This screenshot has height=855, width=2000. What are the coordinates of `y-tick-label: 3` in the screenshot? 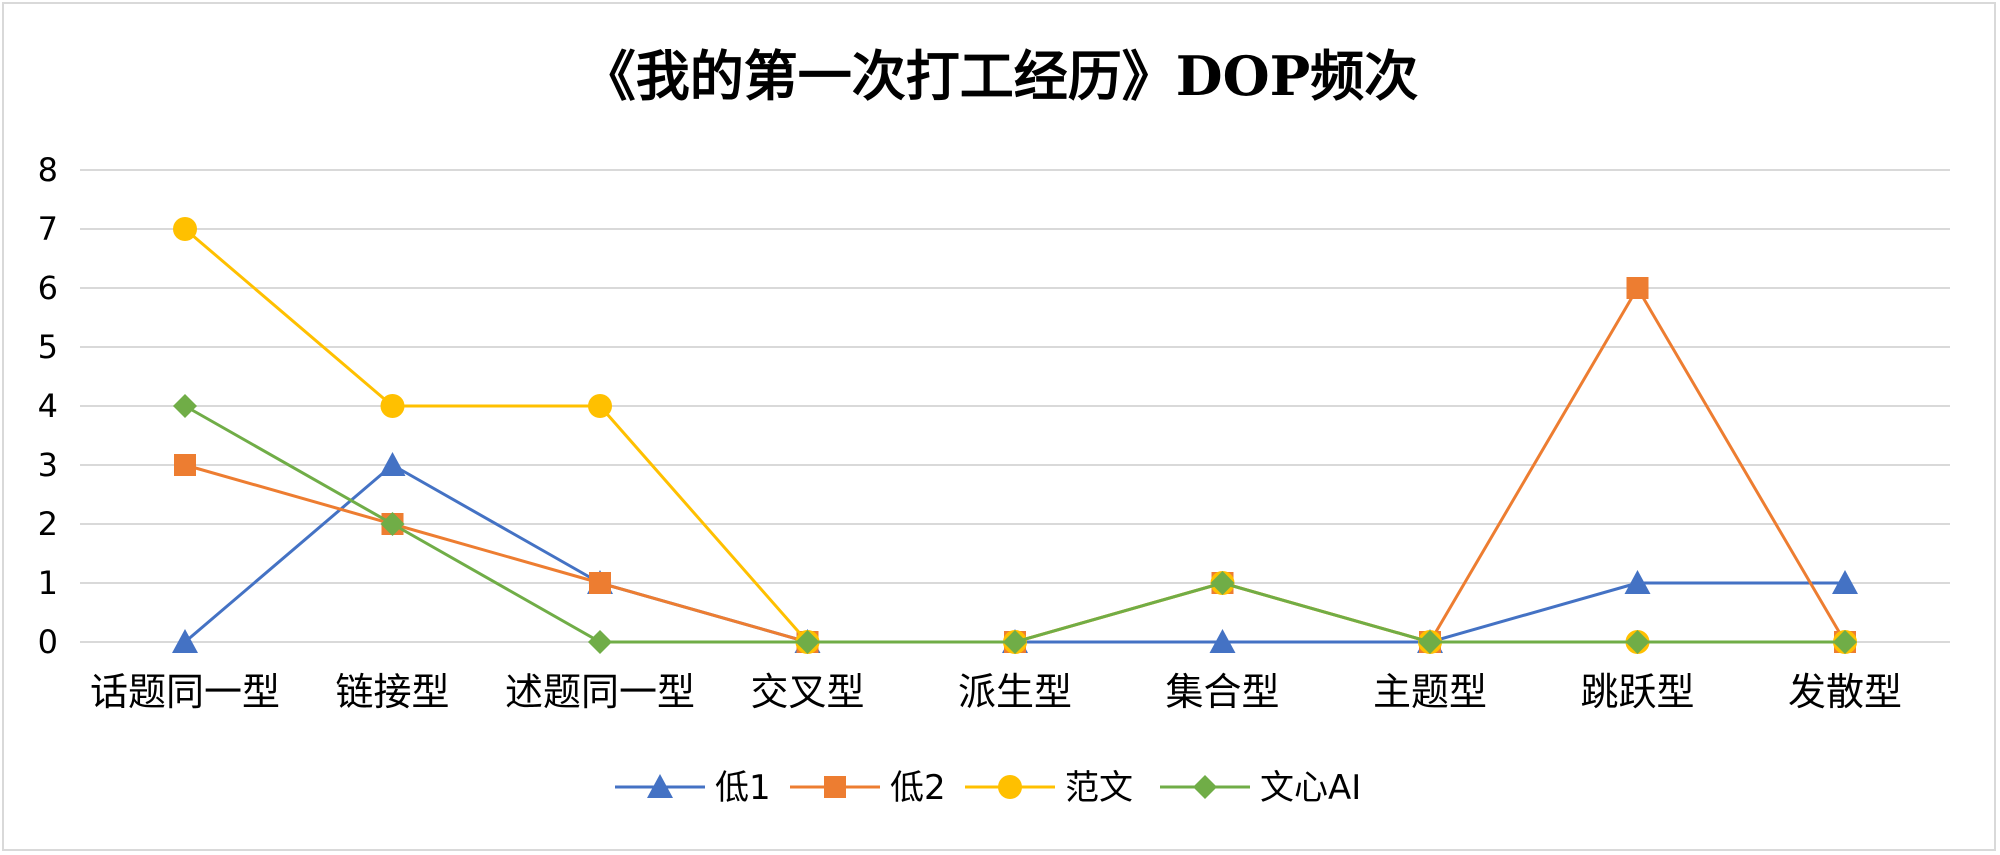 It's located at (48, 465).